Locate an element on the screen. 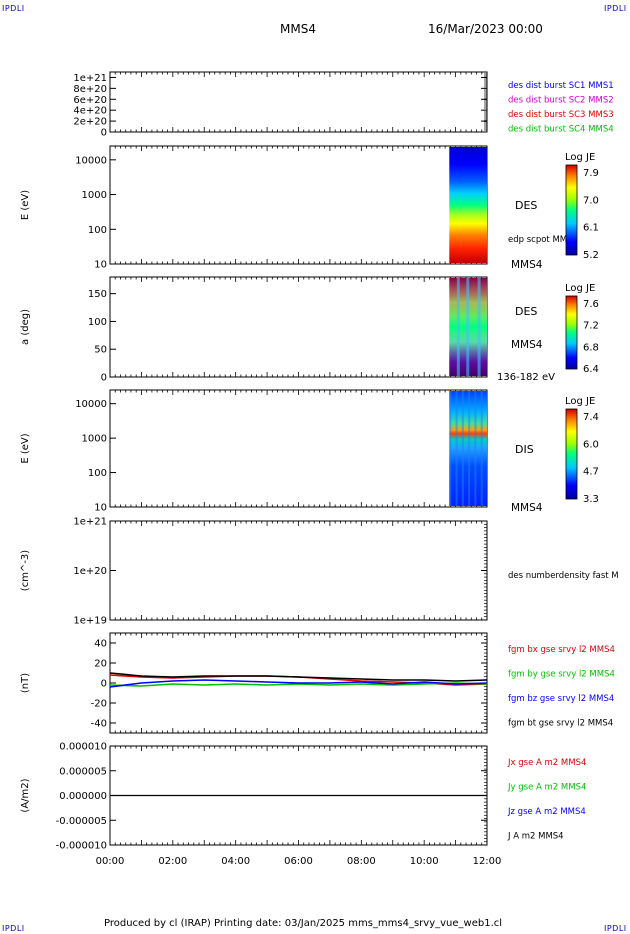 This screenshot has height=934, width=630. y-tick-label: -40 is located at coordinates (99, 724).